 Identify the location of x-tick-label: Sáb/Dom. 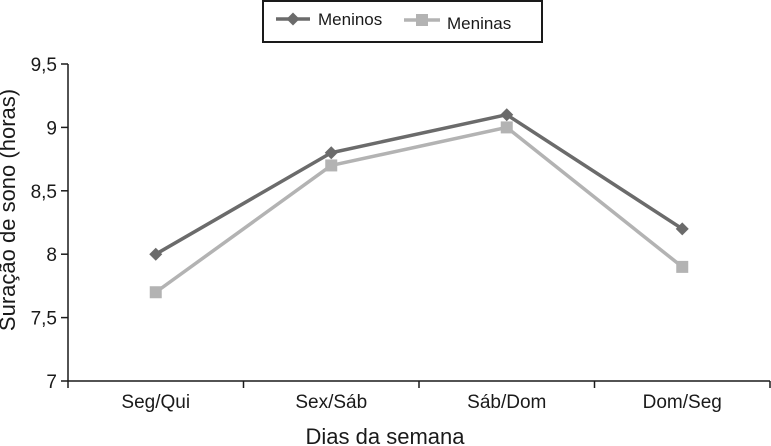
(506, 402).